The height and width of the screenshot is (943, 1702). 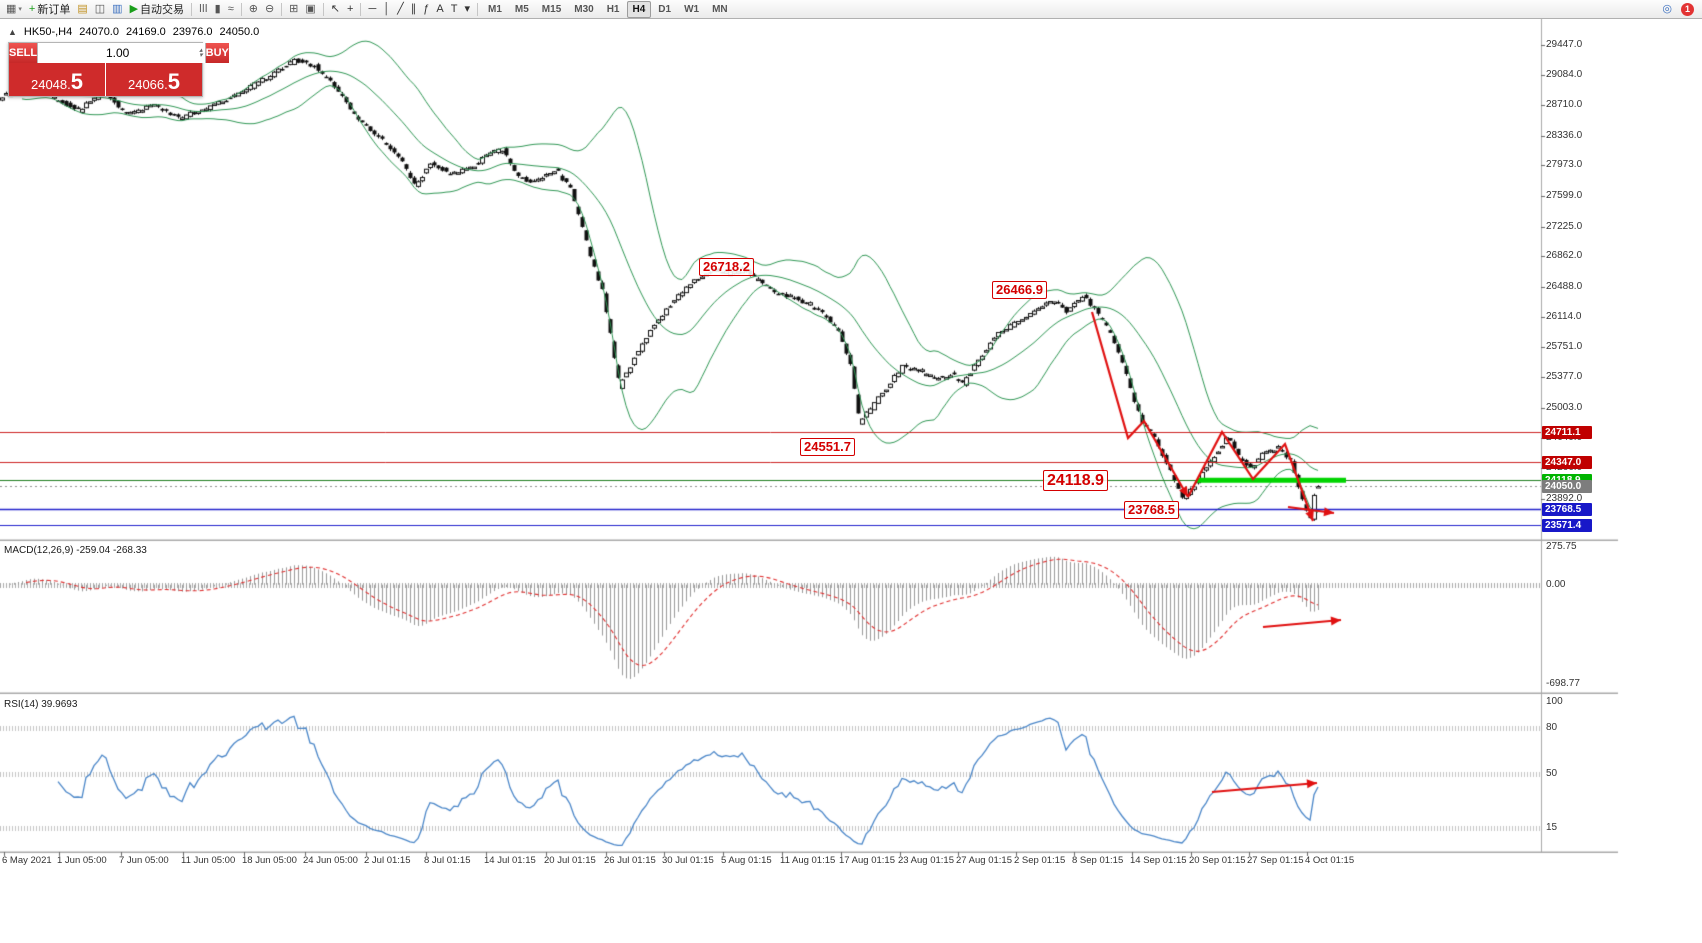 I want to click on horizontal-line-icon: ─, so click(x=372, y=9).